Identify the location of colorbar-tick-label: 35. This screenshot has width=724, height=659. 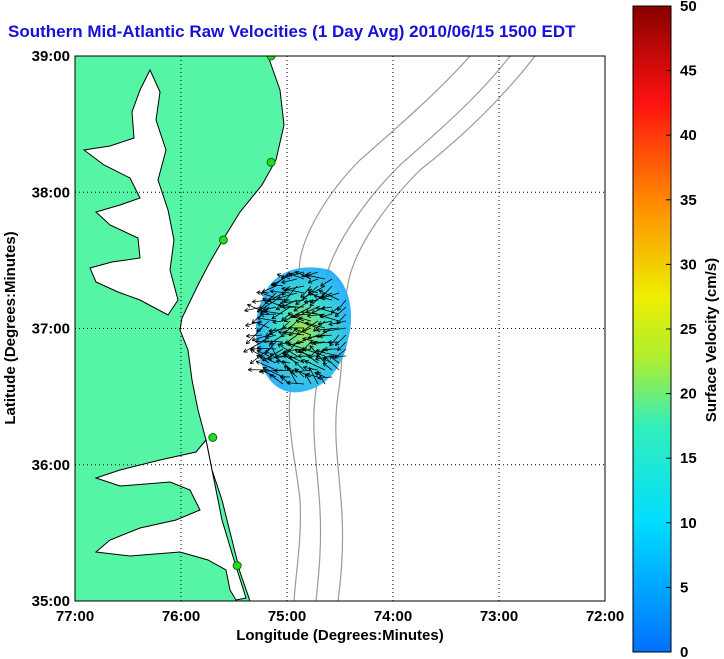
(688, 200).